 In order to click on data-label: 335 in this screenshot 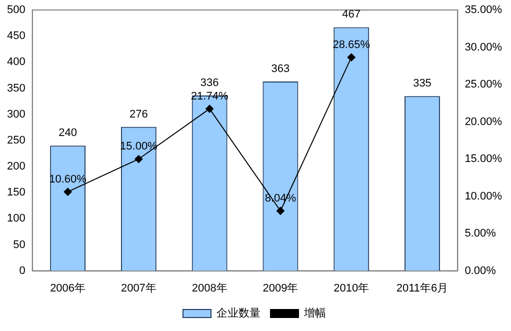, I will do `click(422, 84)`.